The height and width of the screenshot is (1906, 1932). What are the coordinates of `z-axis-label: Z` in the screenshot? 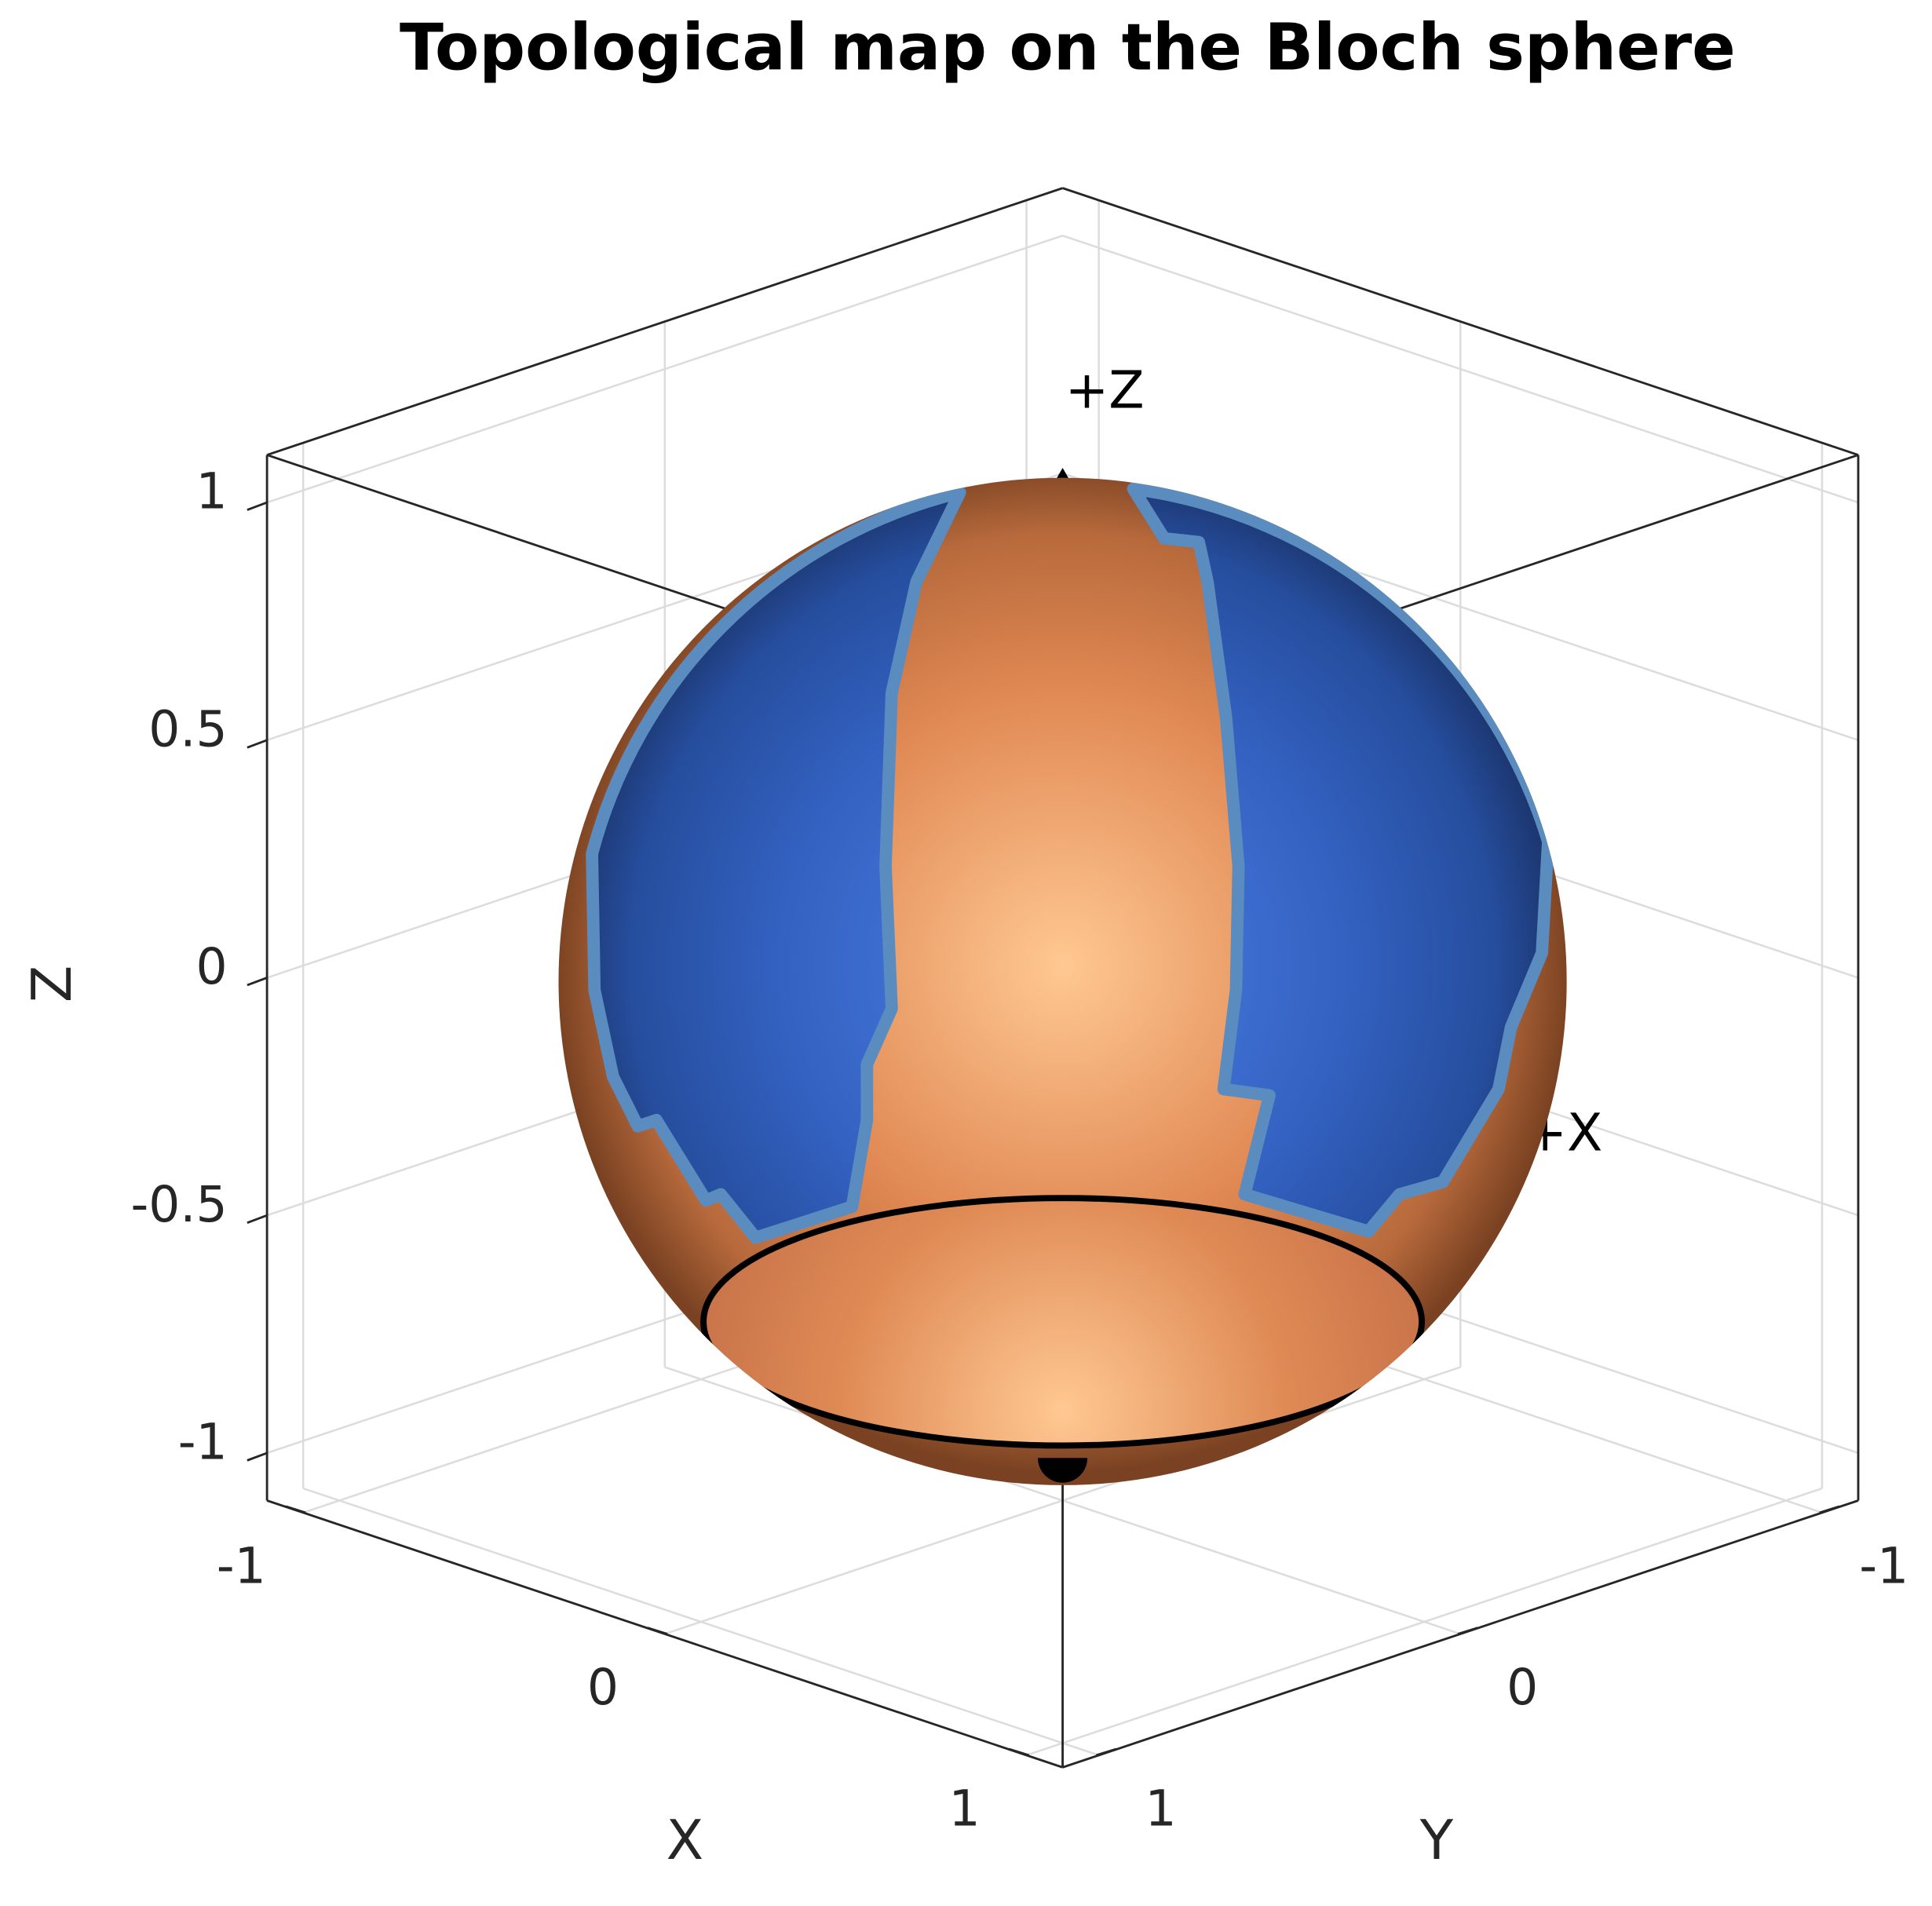 It's located at (52, 984).